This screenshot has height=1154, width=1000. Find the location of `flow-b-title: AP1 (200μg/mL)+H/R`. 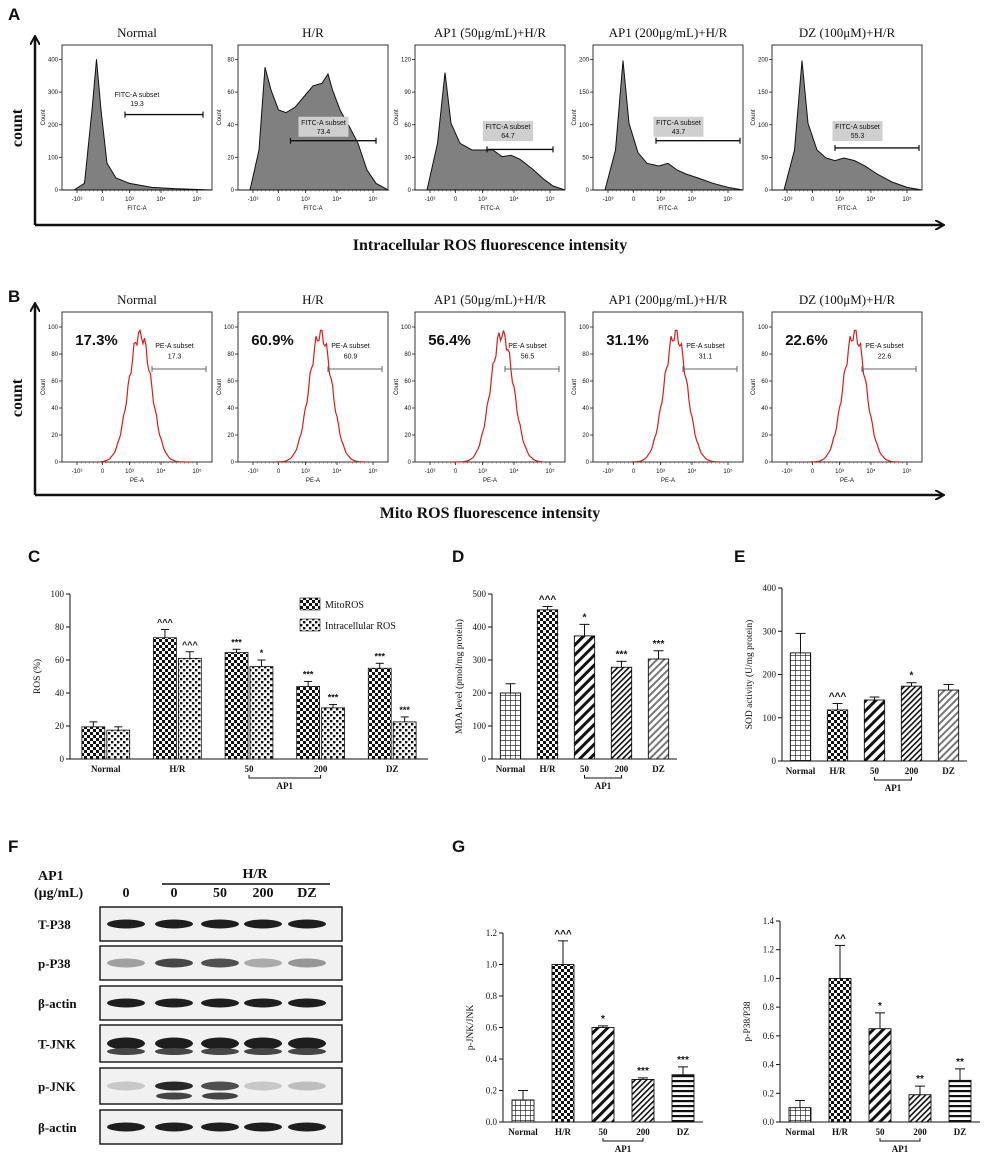

flow-b-title: AP1 (200μg/mL)+H/R is located at coordinates (668, 299).